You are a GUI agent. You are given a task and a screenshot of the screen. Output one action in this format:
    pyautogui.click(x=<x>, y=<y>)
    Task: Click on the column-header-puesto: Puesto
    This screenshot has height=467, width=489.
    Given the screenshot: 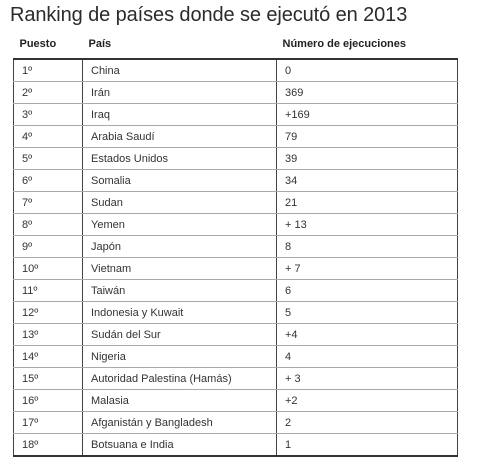 What is the action you would take?
    pyautogui.click(x=48, y=49)
    